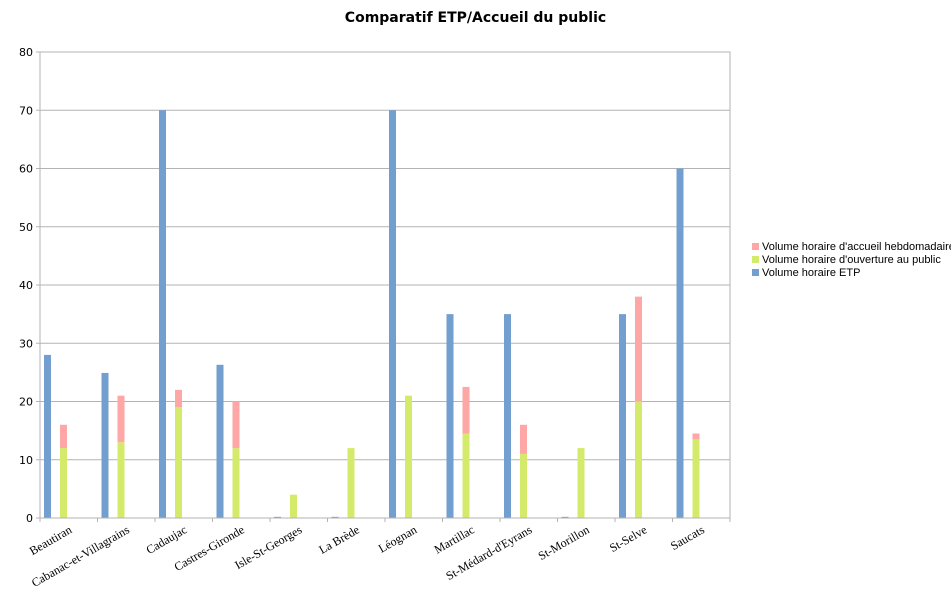  I want to click on legend-label: Volume horaire d'accueil hebdomadaire, so click(856, 247).